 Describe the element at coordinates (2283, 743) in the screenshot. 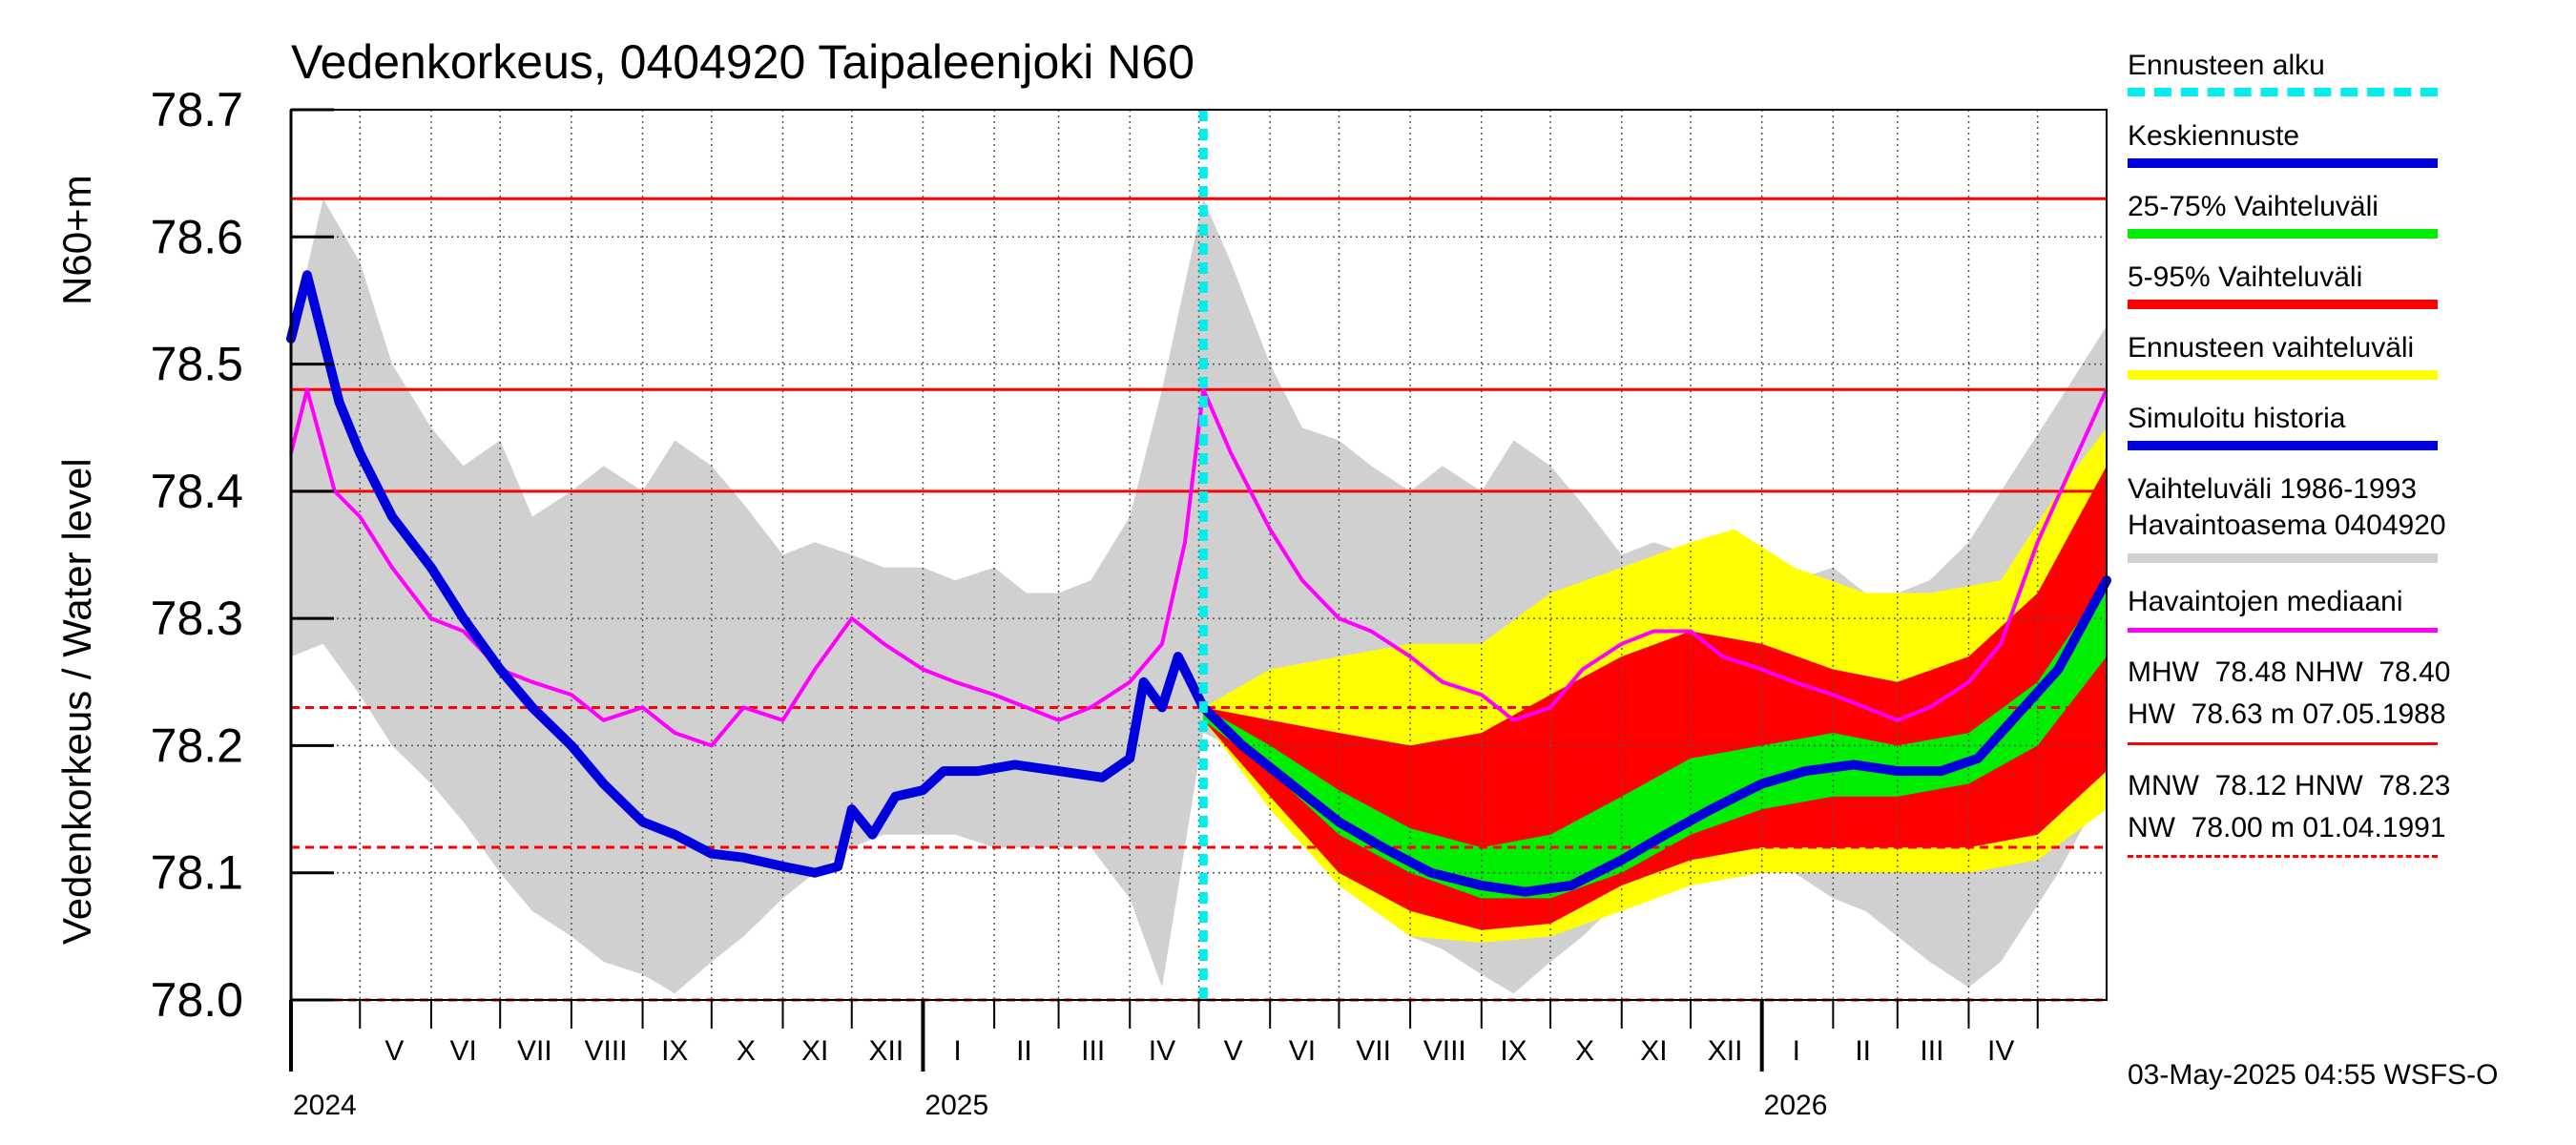

I see `stat-rule-high` at that location.